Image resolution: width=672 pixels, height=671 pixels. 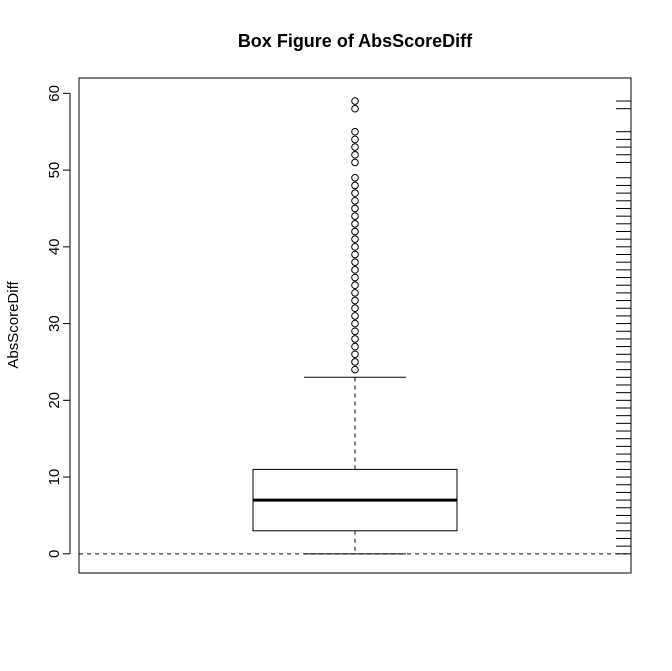 I want to click on y-tick-label: 10, so click(x=54, y=477).